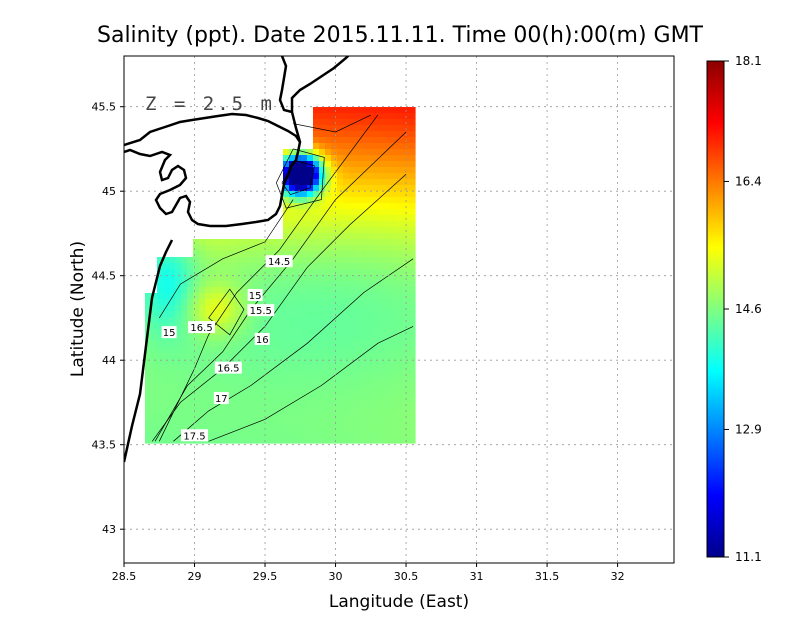 Image resolution: width=800 pixels, height=618 pixels. I want to click on y-tick-label: 43, so click(109, 529).